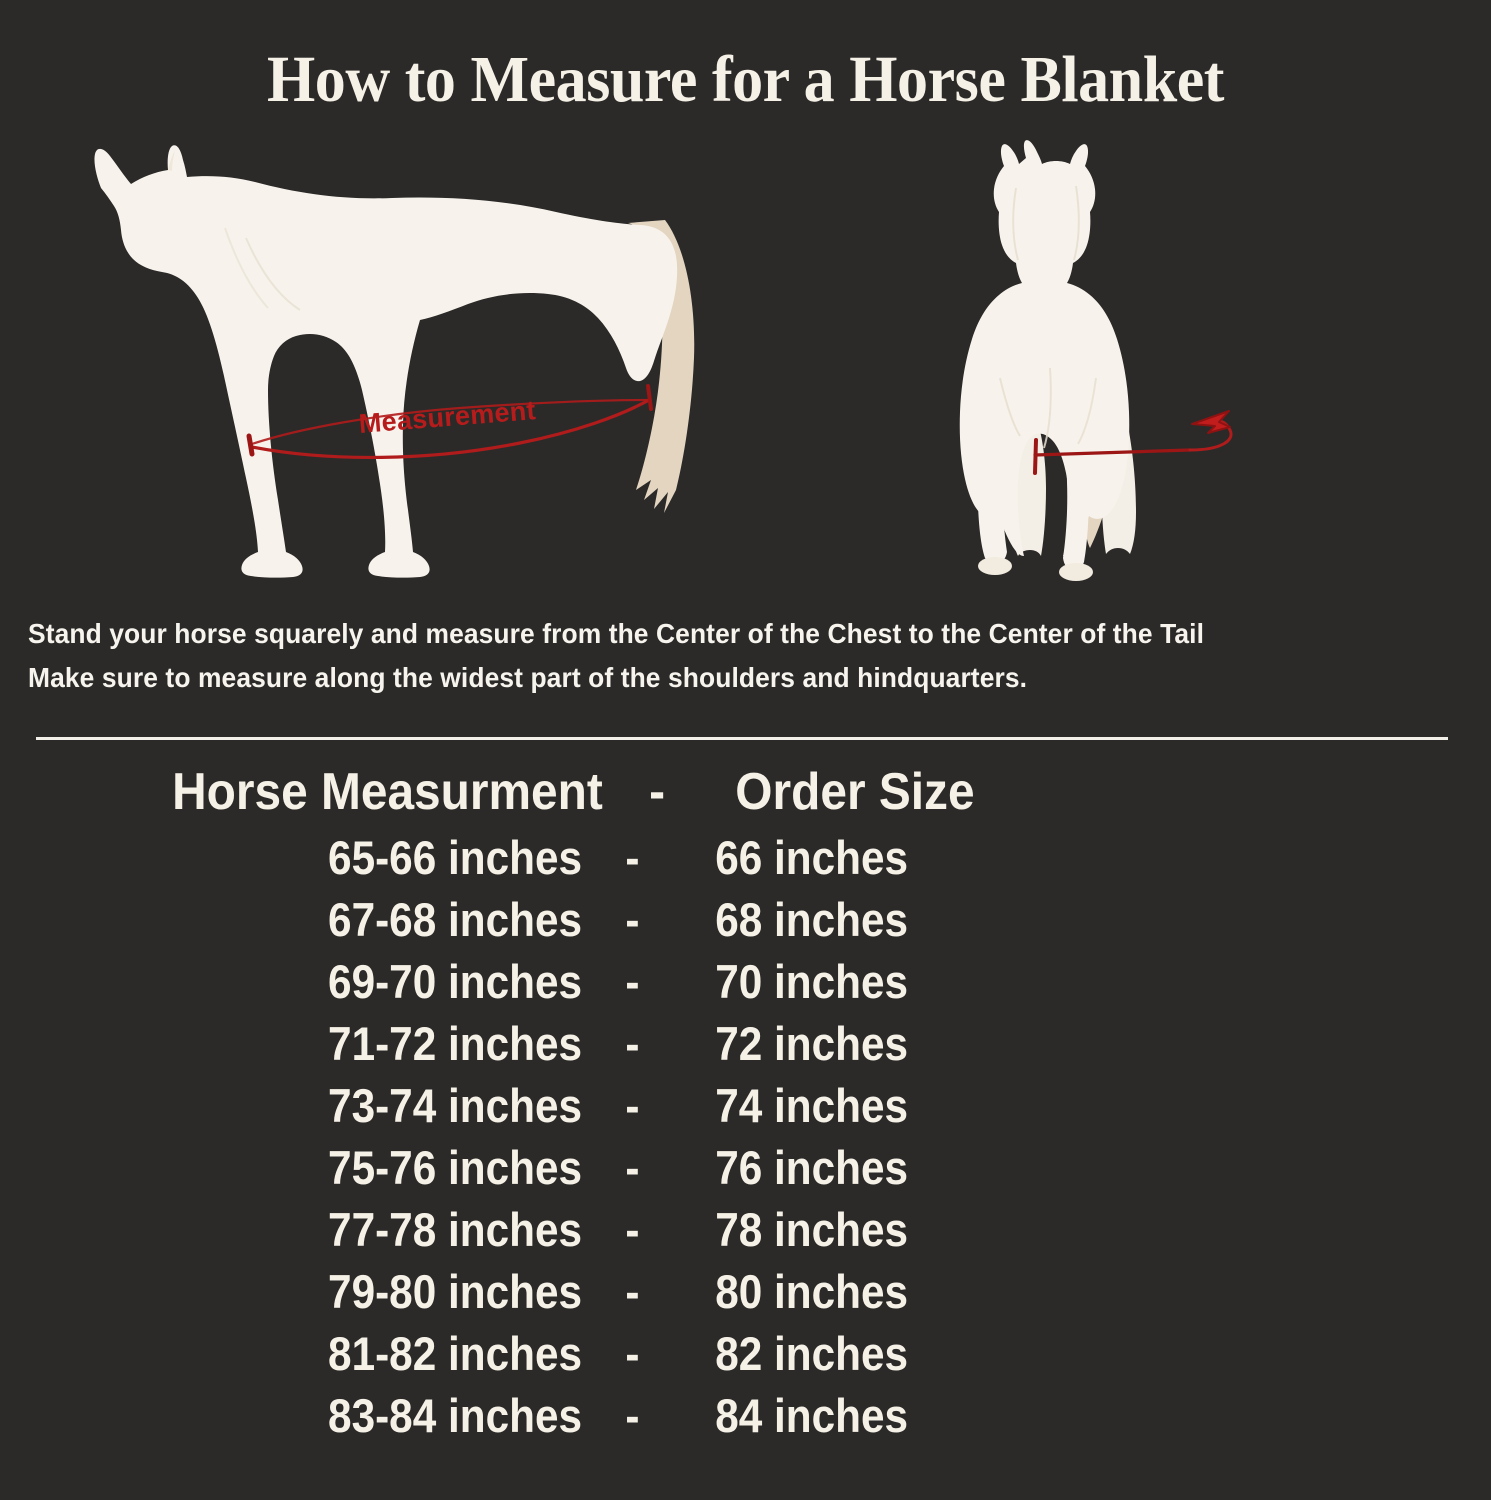 The width and height of the screenshot is (1491, 1500). What do you see at coordinates (742, 738) in the screenshot?
I see `section-divider` at bounding box center [742, 738].